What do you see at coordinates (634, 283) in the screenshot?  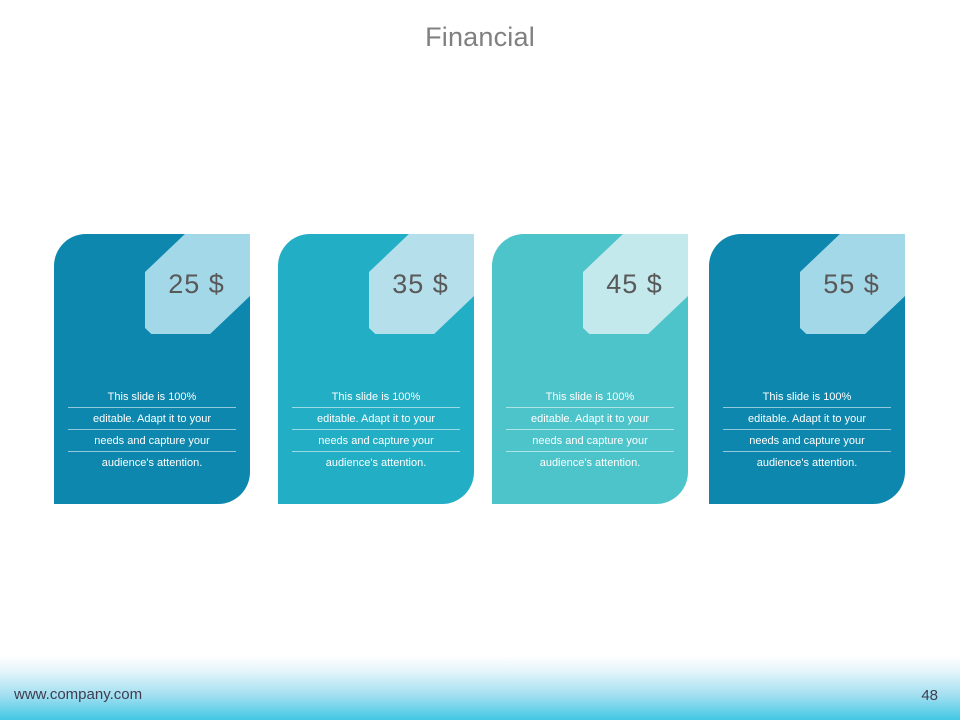 I see `price-label: 45 $` at bounding box center [634, 283].